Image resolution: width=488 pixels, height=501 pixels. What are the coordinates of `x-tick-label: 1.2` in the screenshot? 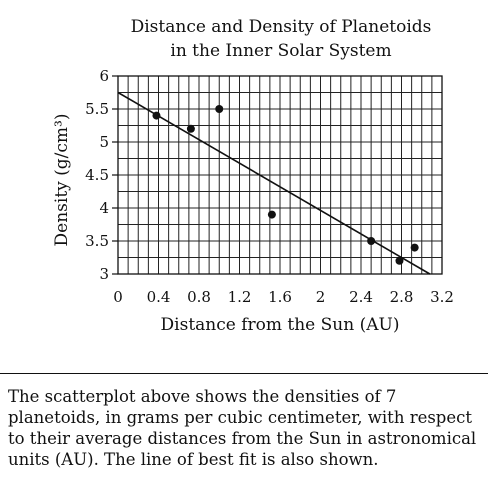 It's located at (240, 297).